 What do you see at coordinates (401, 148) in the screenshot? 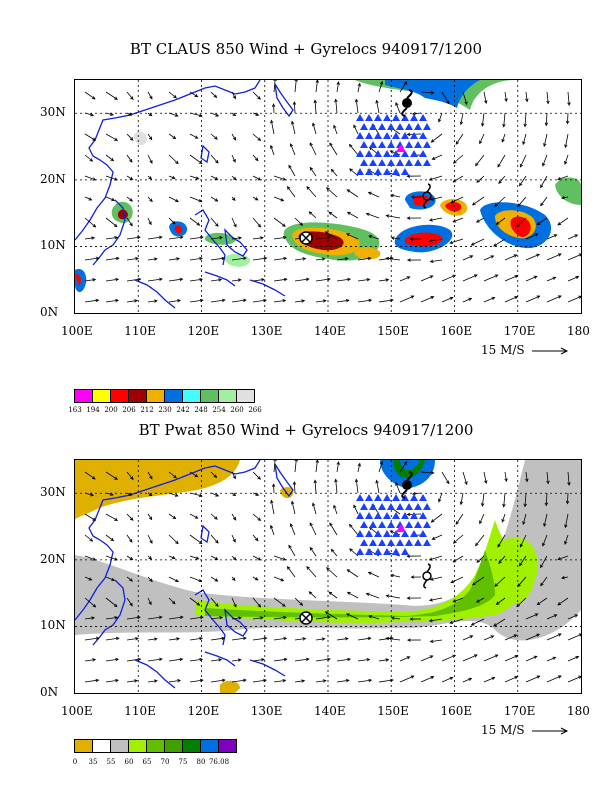
I see `magenta-triangle-icon` at bounding box center [401, 148].